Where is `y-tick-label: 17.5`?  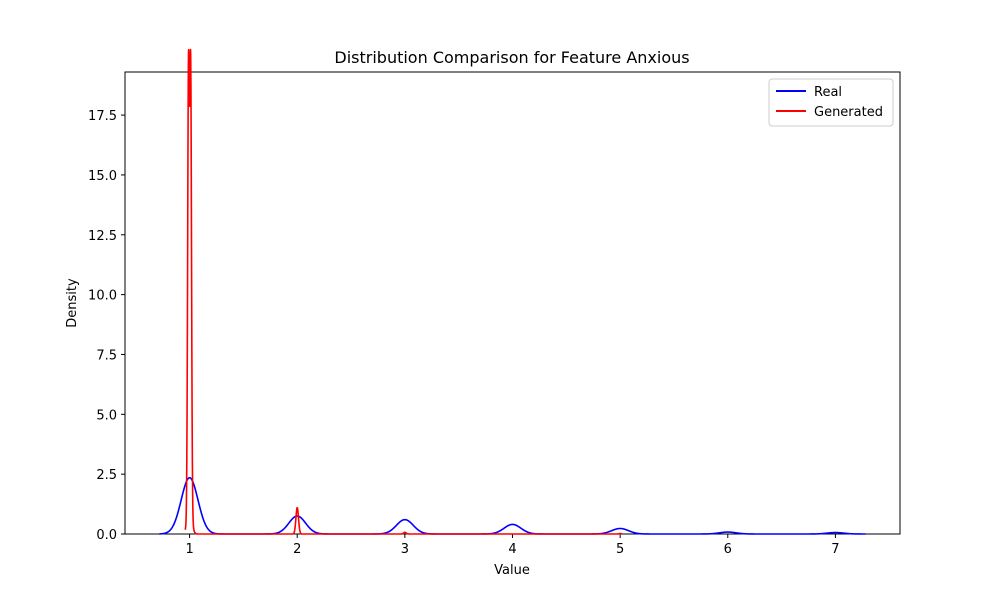 y-tick-label: 17.5 is located at coordinates (102, 116).